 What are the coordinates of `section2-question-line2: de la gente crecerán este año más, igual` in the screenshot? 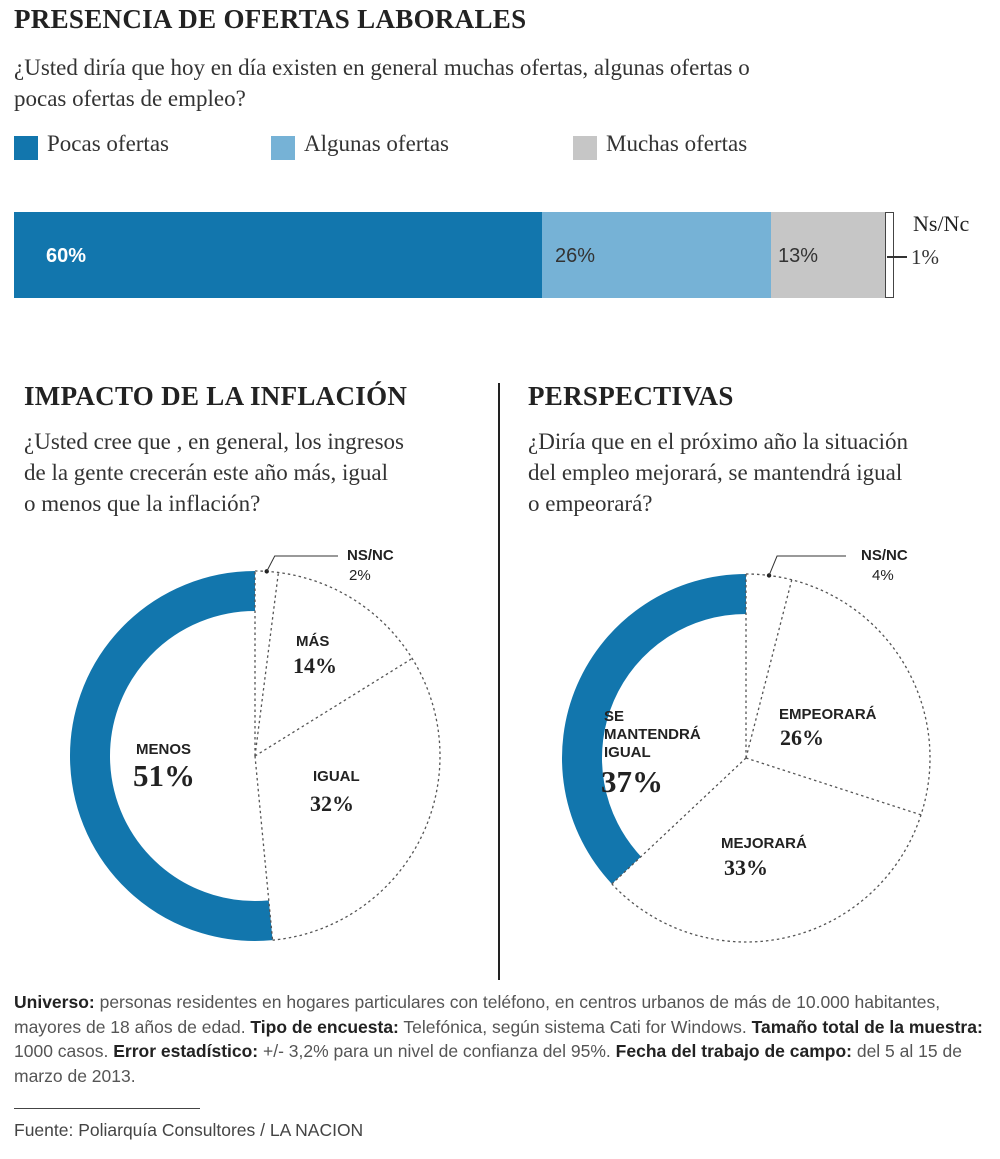 It's located at (206, 472).